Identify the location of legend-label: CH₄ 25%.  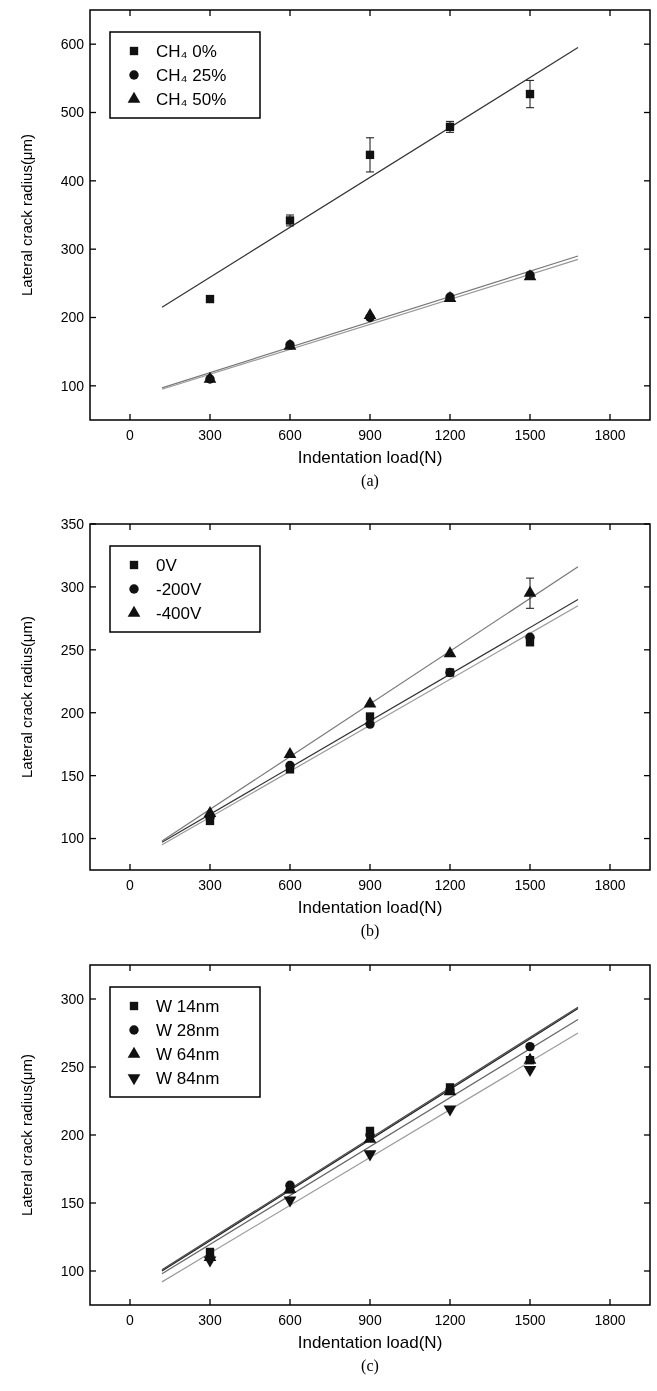
(191, 75).